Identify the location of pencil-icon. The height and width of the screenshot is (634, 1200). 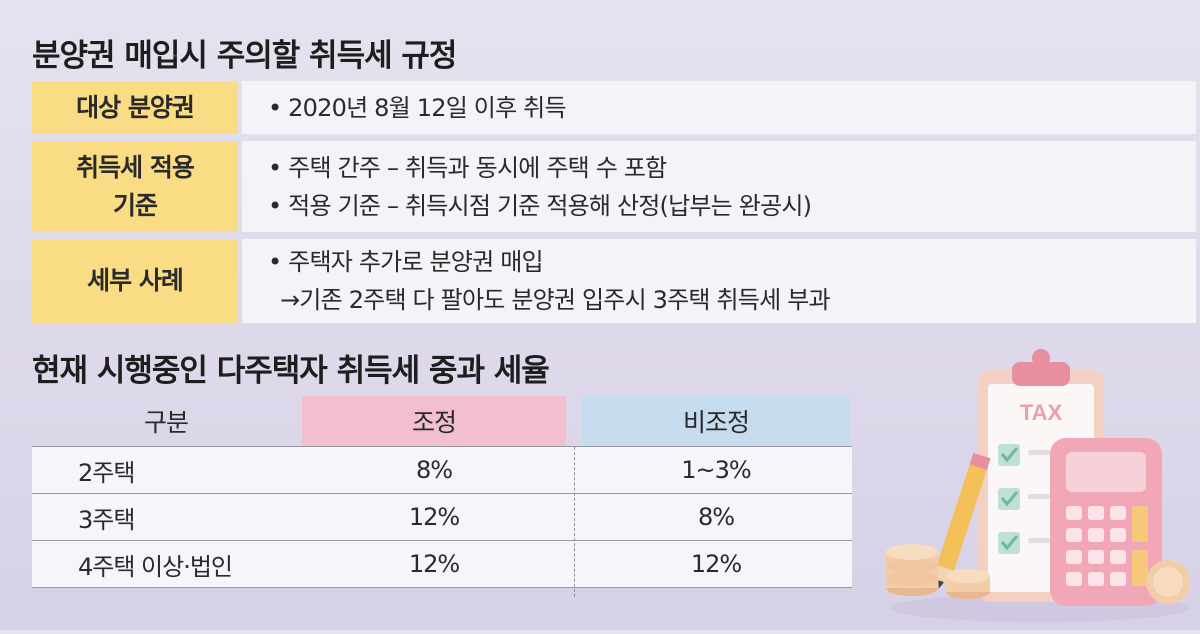
(963, 520).